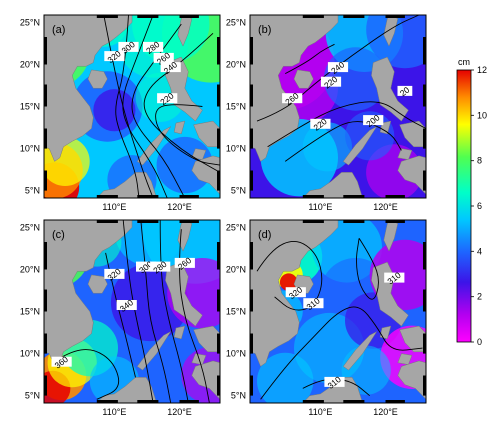  What do you see at coordinates (30, 149) in the screenshot?
I see `y-tick-label: 10°N` at bounding box center [30, 149].